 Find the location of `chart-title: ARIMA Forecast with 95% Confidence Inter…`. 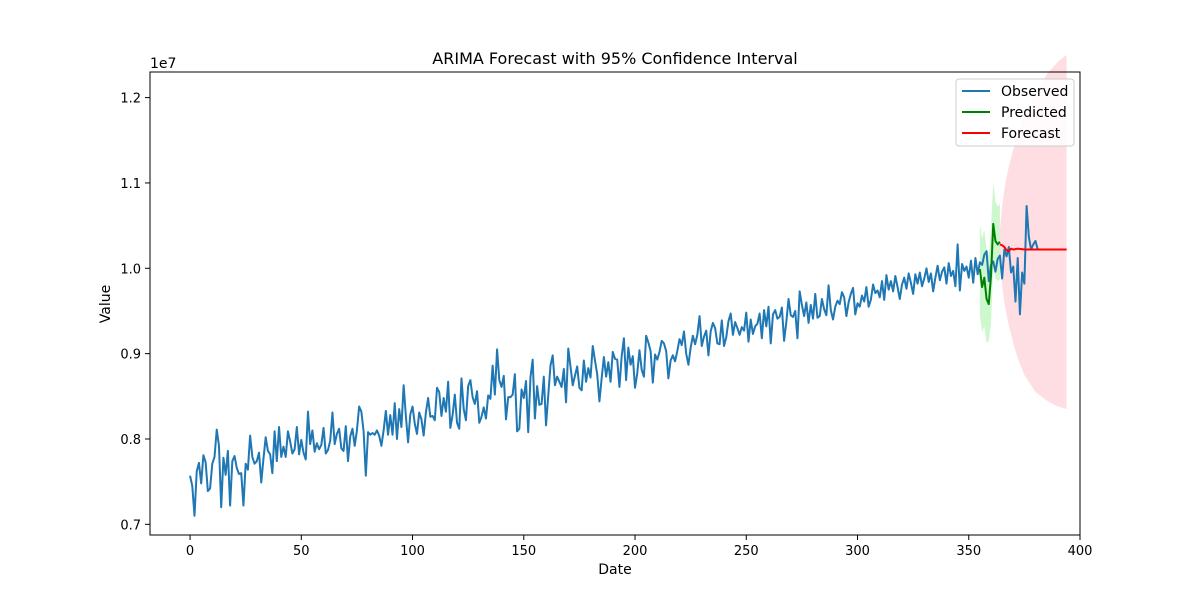

chart-title: ARIMA Forecast with 95% Confidence Inter… is located at coordinates (614, 58).